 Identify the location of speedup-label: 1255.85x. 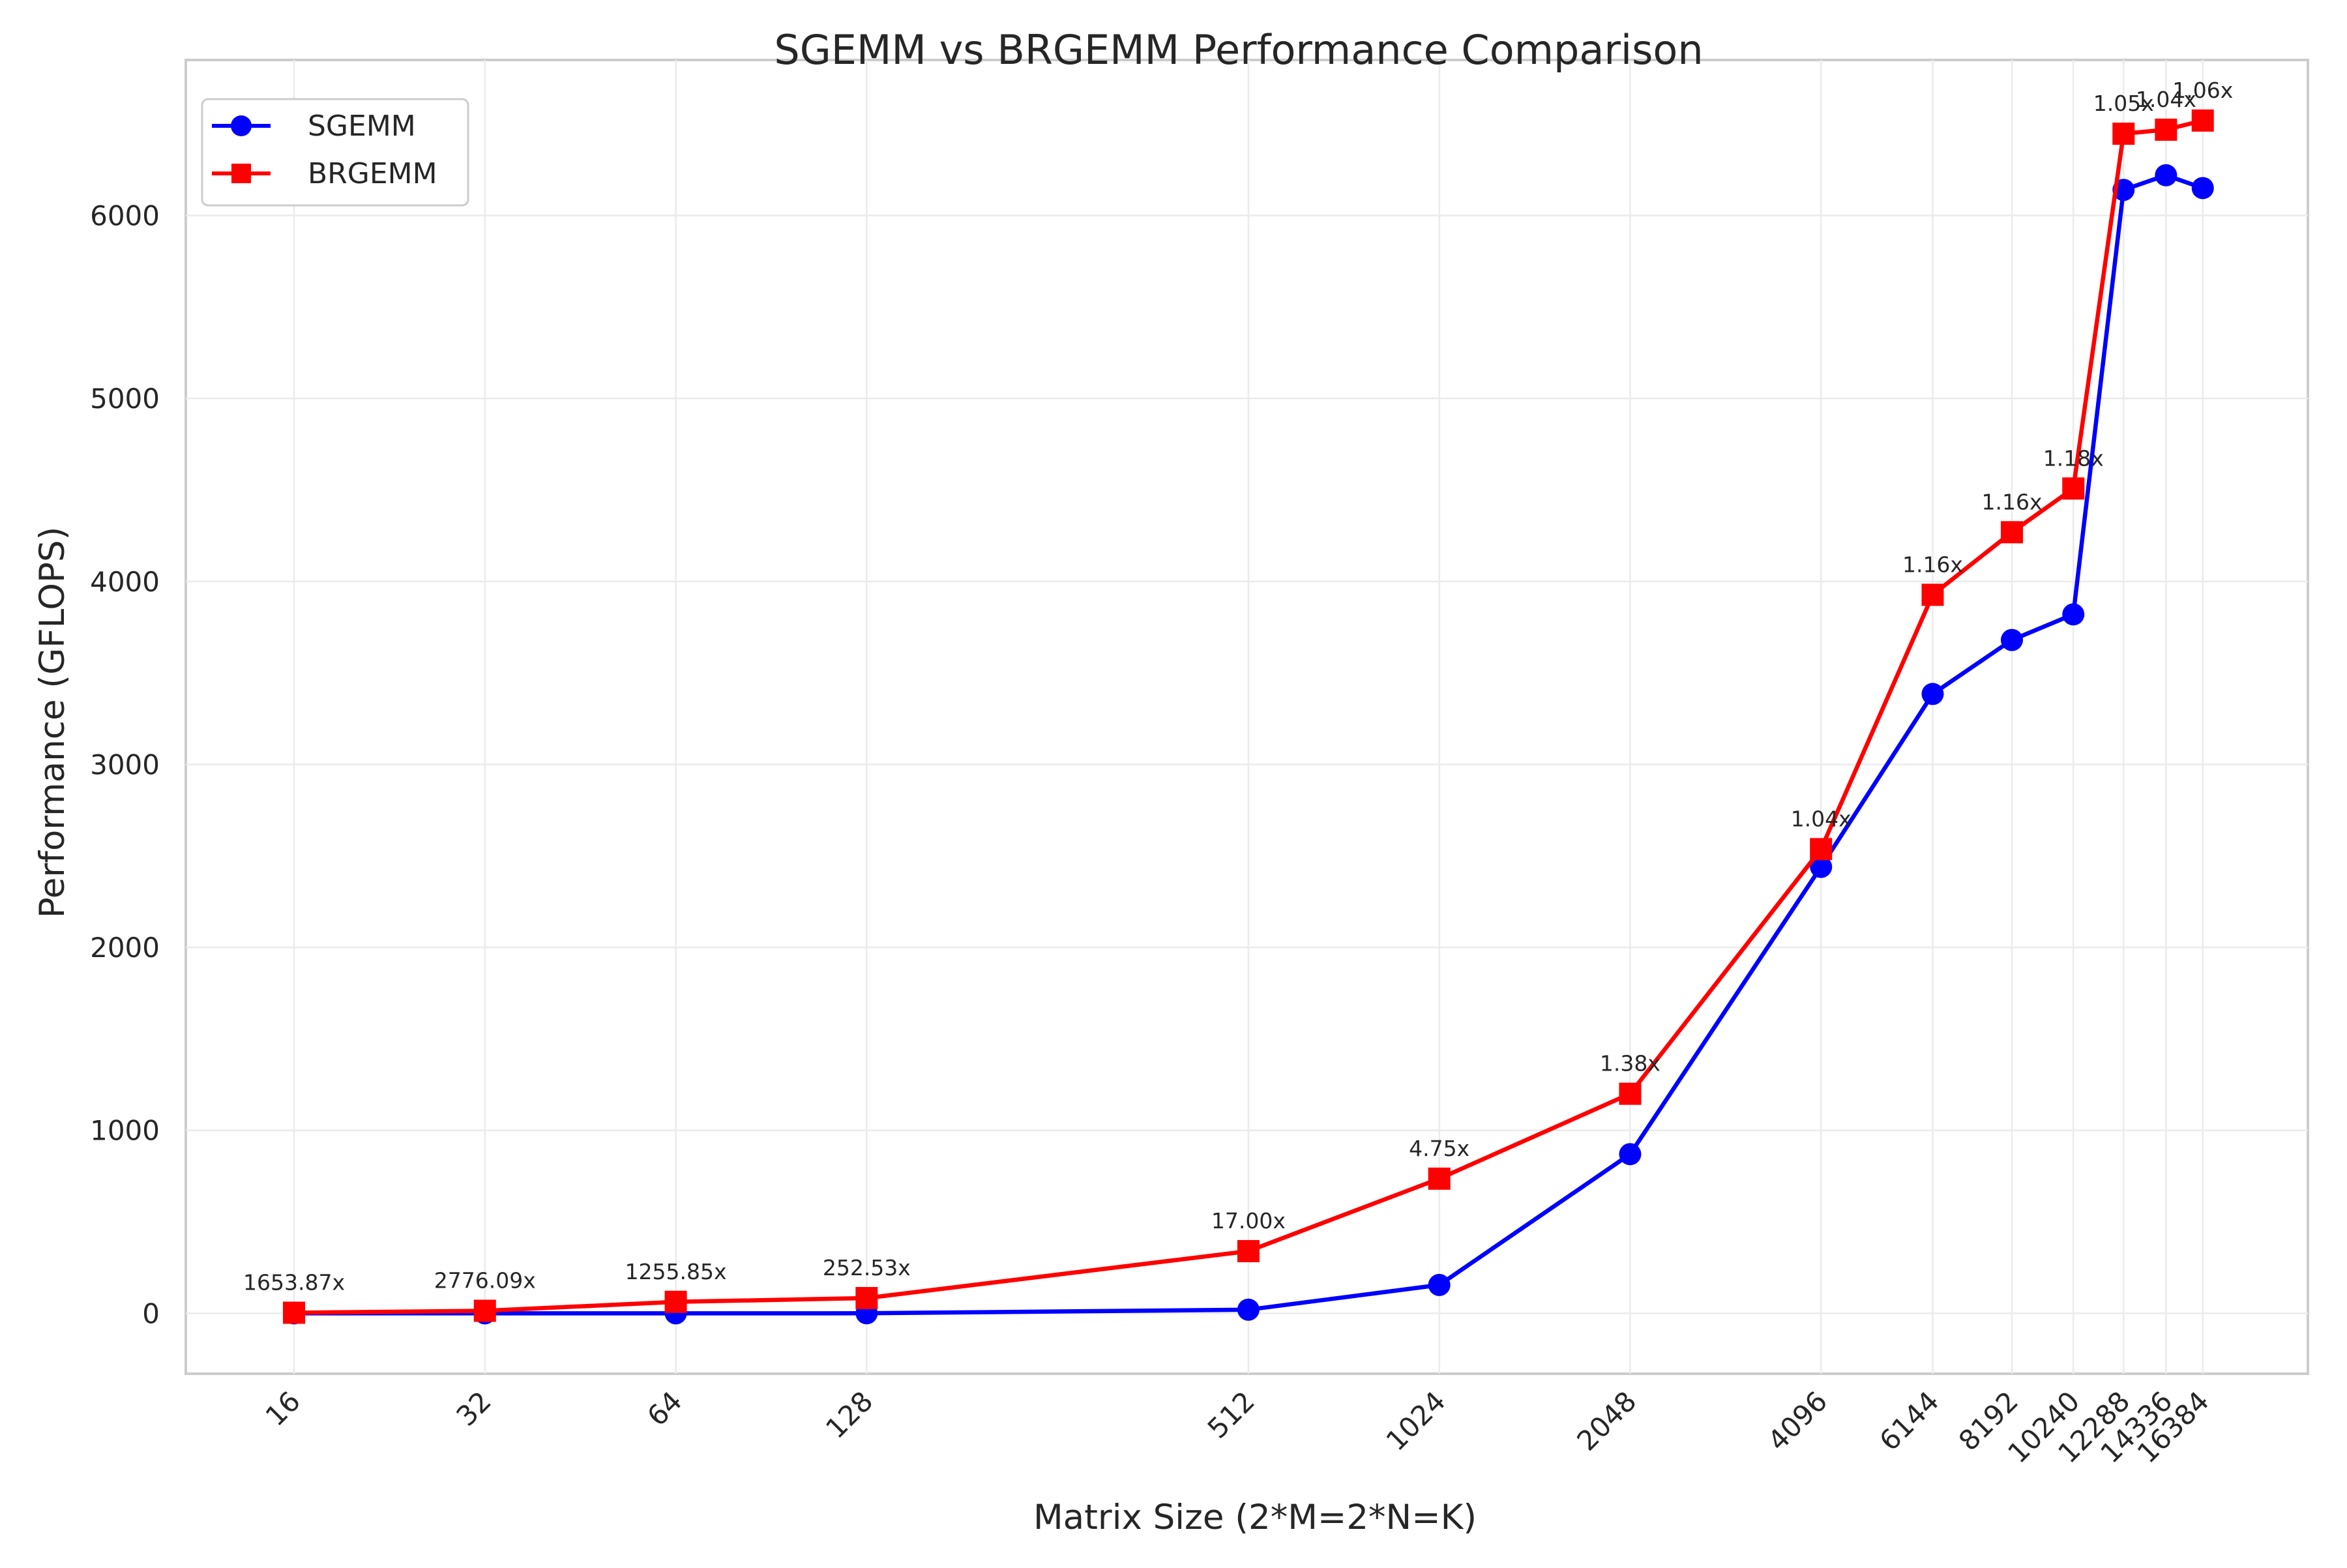
(676, 1272).